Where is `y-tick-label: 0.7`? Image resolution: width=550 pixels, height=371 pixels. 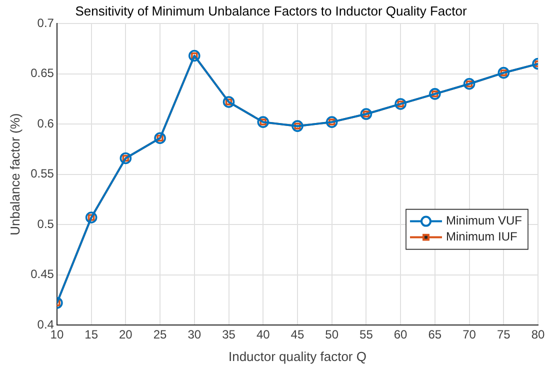 y-tick-label: 0.7 is located at coordinates (45, 23).